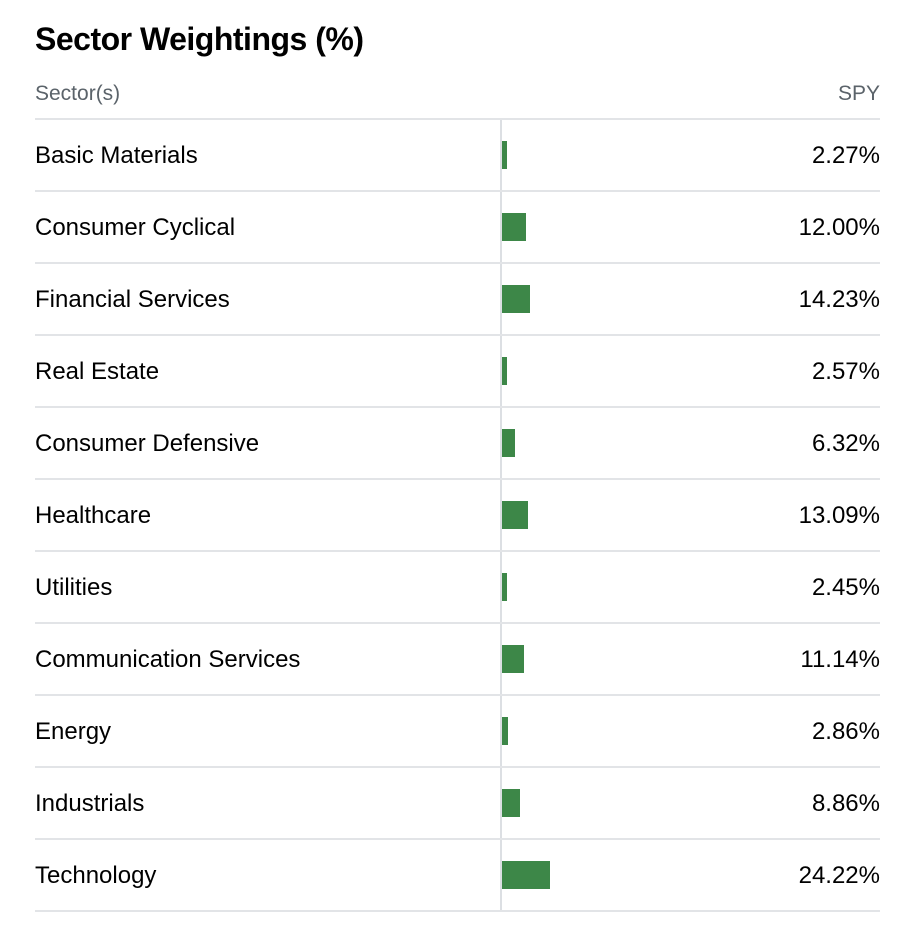  I want to click on table-row: Real Estate 2.57%, so click(457, 372).